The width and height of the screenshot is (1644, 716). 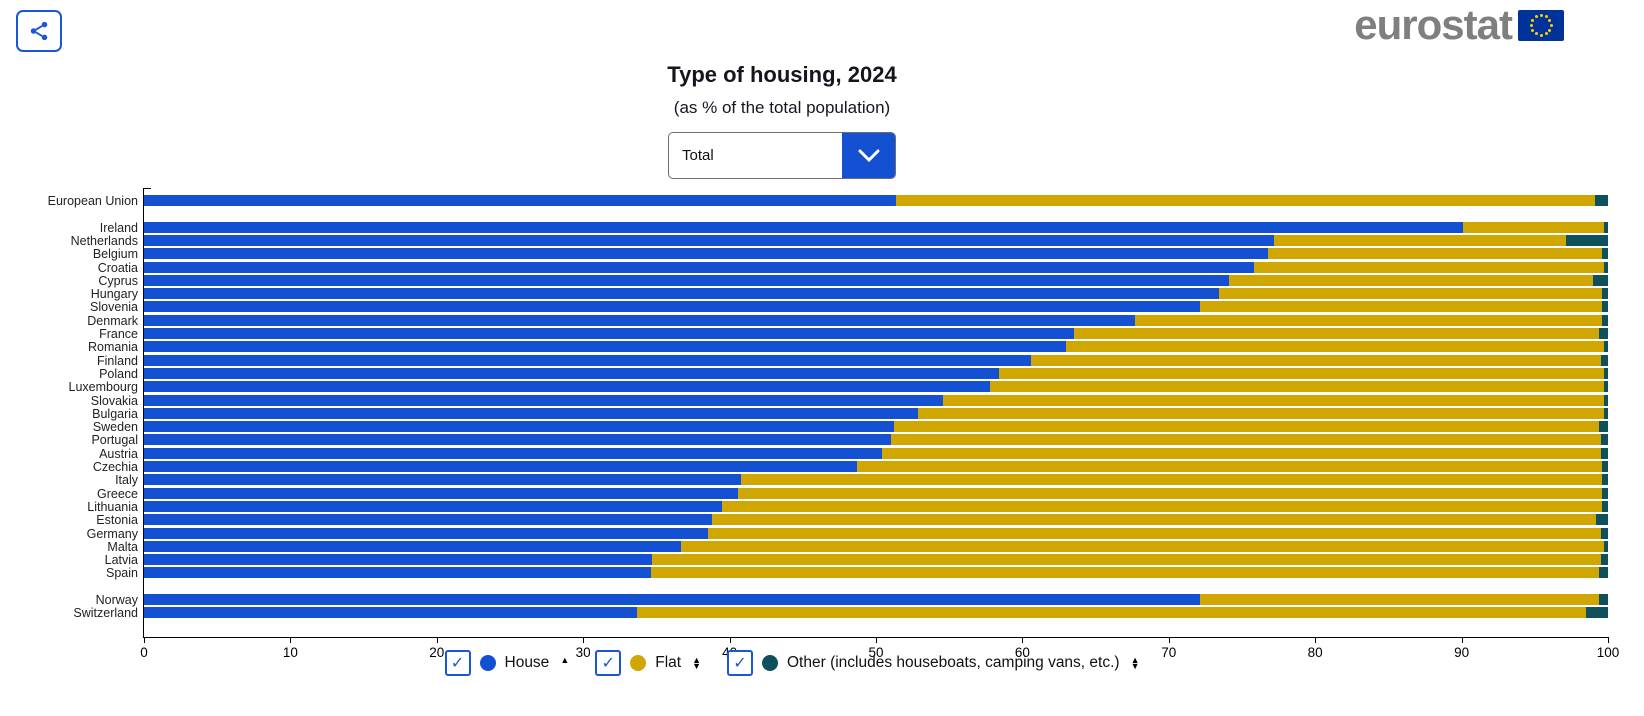 I want to click on sort-asc-icon: ▲, so click(x=565, y=660).